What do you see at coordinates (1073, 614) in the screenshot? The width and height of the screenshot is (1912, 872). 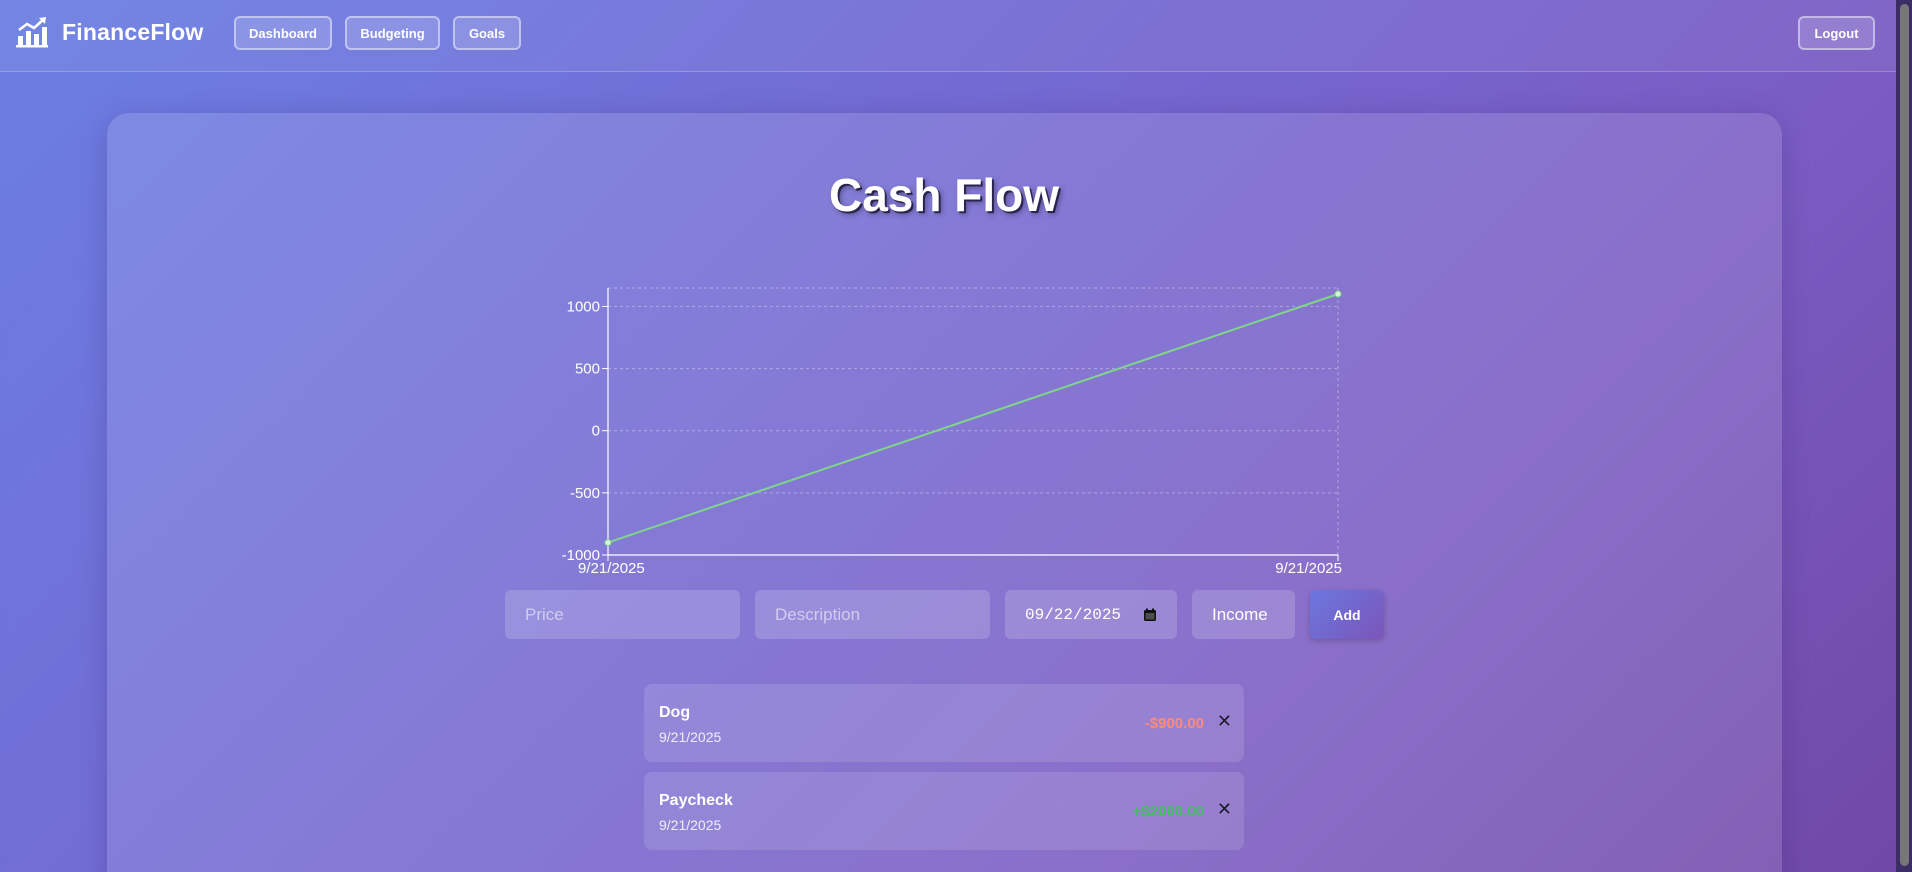 I see `date-value: 09/22/2025` at bounding box center [1073, 614].